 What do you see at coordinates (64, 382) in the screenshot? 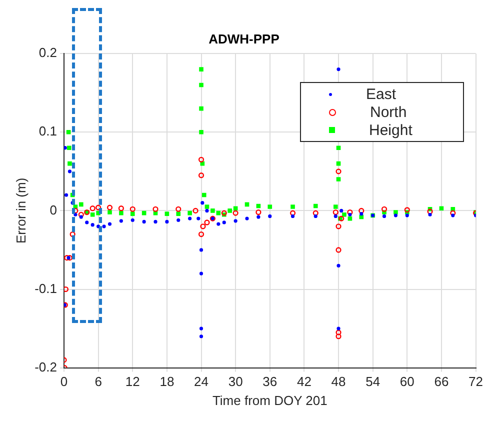
I see `x-tick-label: 0` at bounding box center [64, 382].